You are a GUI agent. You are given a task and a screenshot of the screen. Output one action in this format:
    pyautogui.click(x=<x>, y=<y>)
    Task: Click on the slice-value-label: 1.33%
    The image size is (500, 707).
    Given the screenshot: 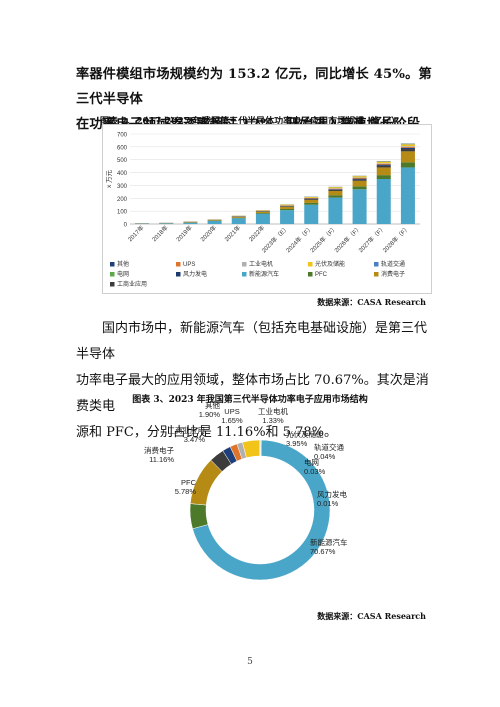 What is the action you would take?
    pyautogui.click(x=273, y=420)
    